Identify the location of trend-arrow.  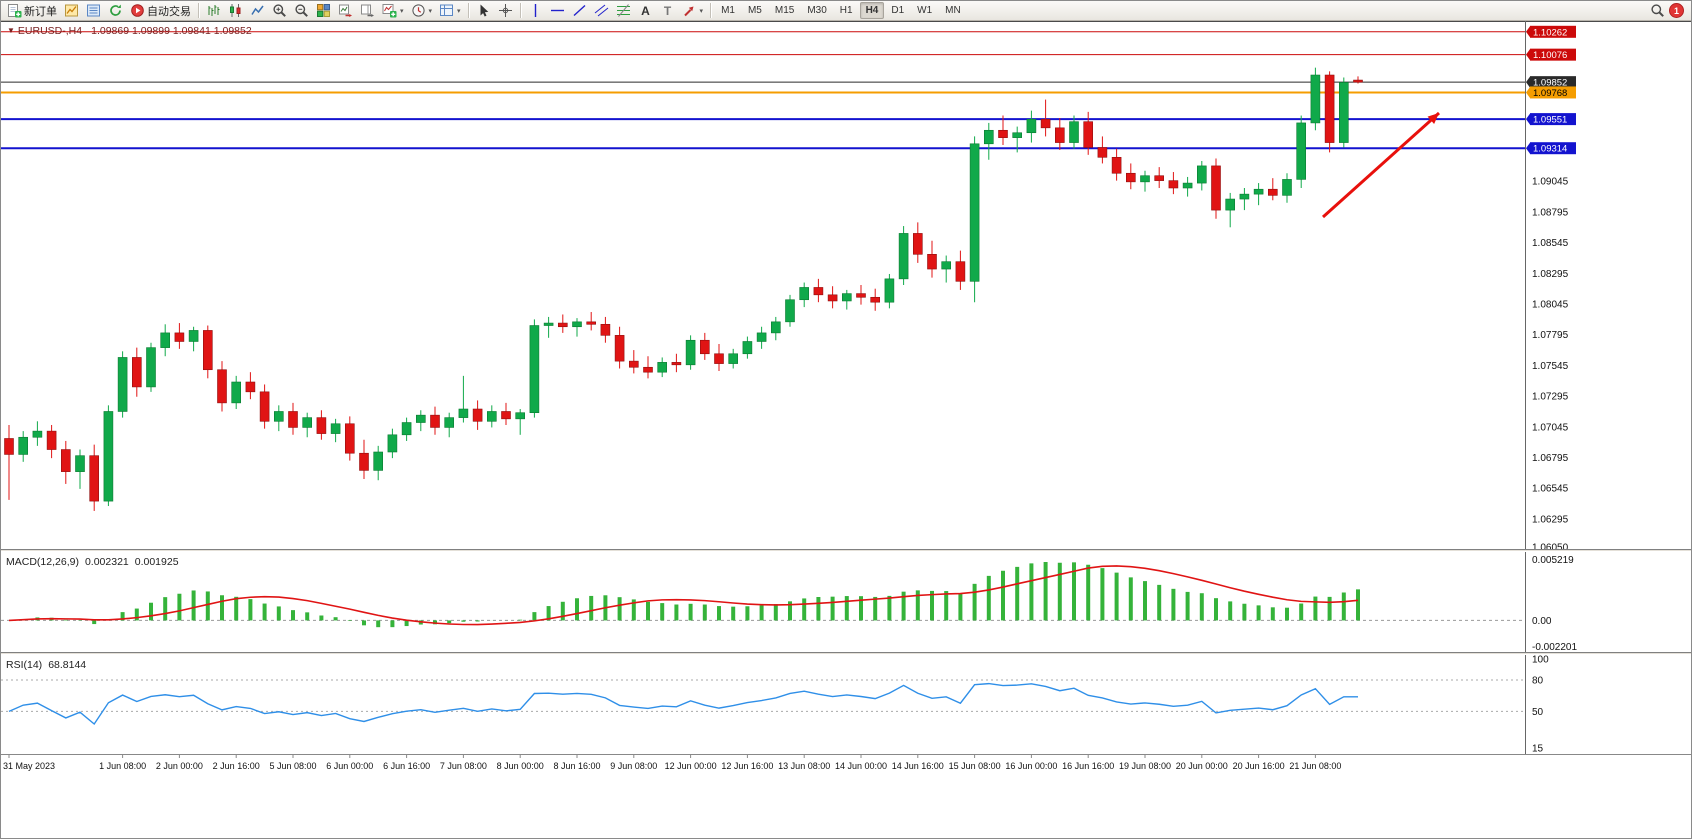
(1381, 165).